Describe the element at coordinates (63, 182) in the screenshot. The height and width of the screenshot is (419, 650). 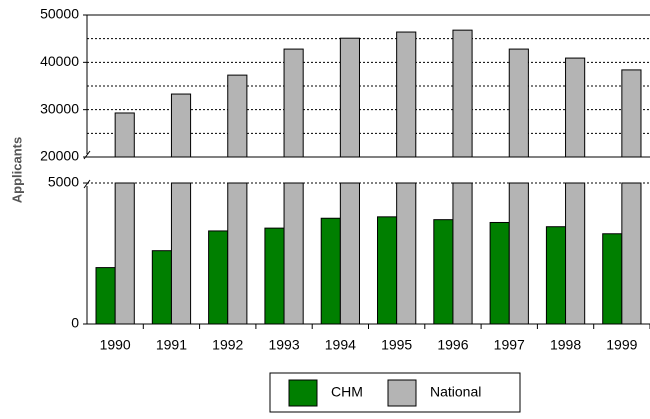
I see `y-tick-label: 5000` at that location.